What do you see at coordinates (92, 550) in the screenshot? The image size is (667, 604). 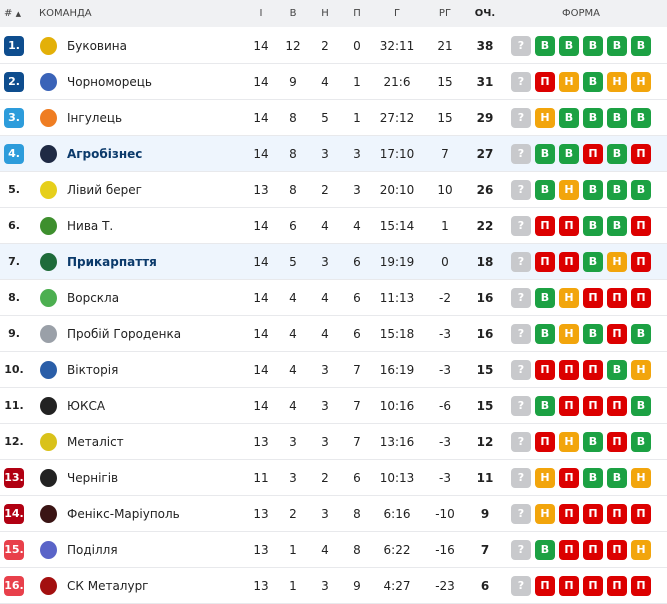 I see `team-name-link: Поділля` at bounding box center [92, 550].